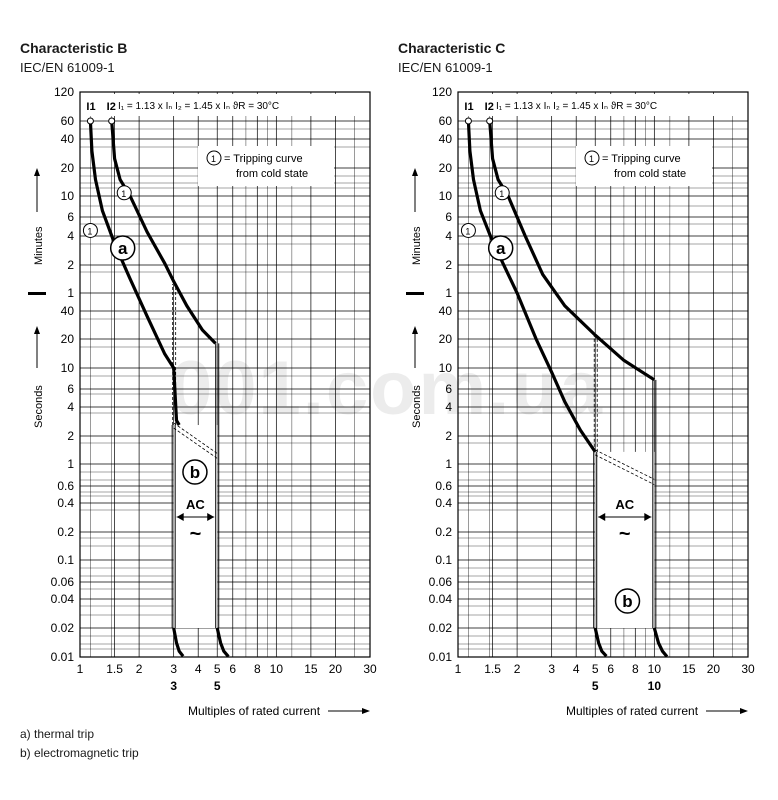 This screenshot has height=800, width=778. What do you see at coordinates (627, 601) in the screenshot?
I see `region-b-circle` at bounding box center [627, 601].